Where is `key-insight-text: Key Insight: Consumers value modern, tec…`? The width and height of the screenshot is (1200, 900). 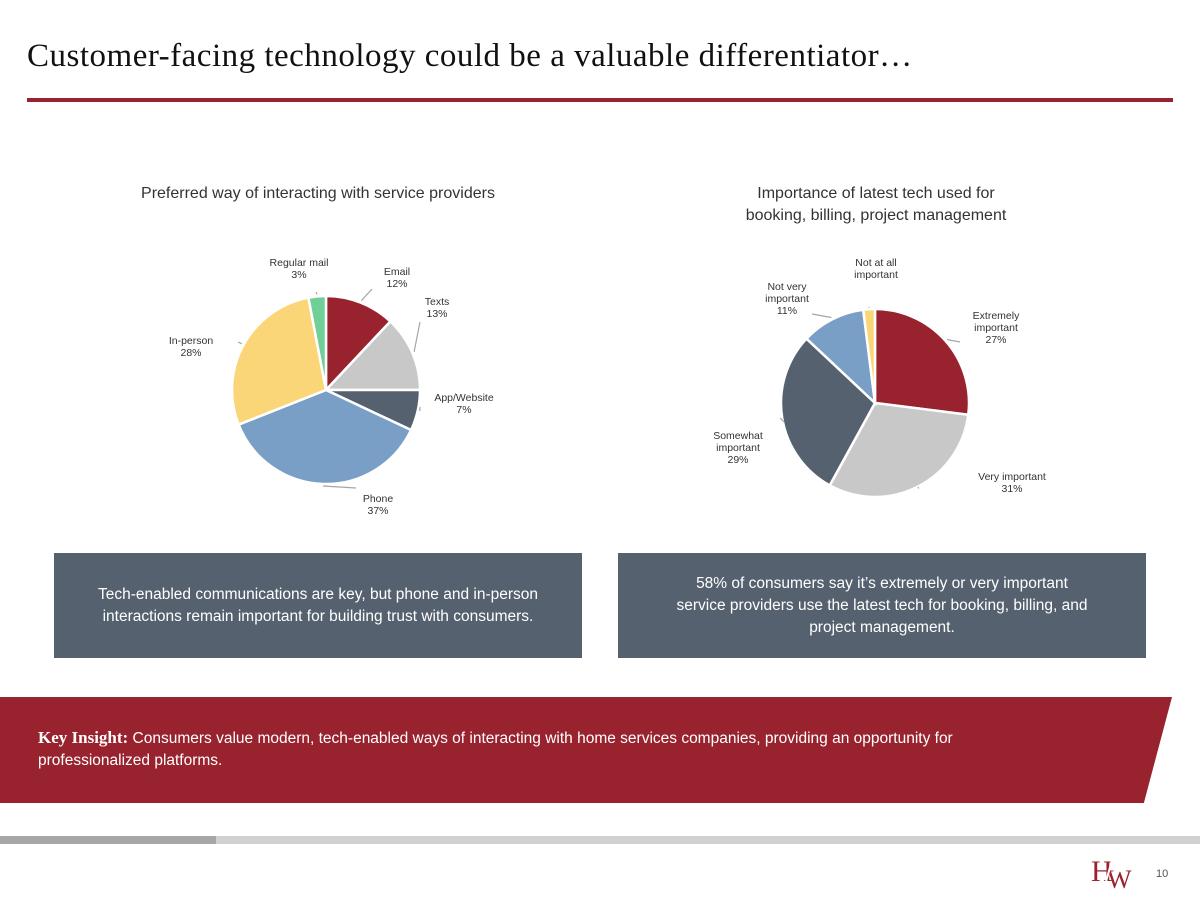 key-insight-text: Key Insight: Consumers value modern, tec… is located at coordinates (548, 749).